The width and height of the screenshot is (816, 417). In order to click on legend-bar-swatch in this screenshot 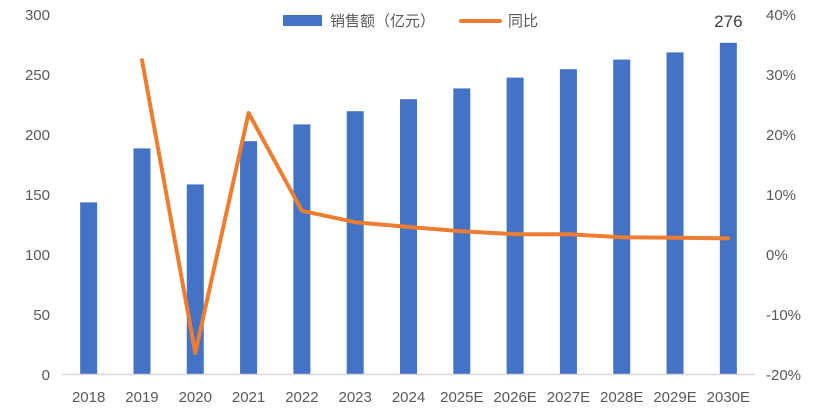, I will do `click(302, 20)`.